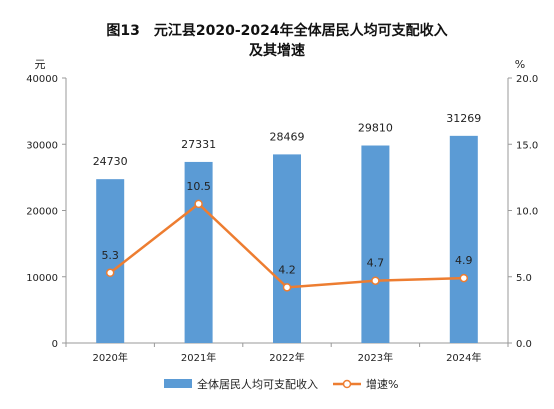  What do you see at coordinates (527, 79) in the screenshot?
I see `y-right-tick-label: 20.0` at bounding box center [527, 79].